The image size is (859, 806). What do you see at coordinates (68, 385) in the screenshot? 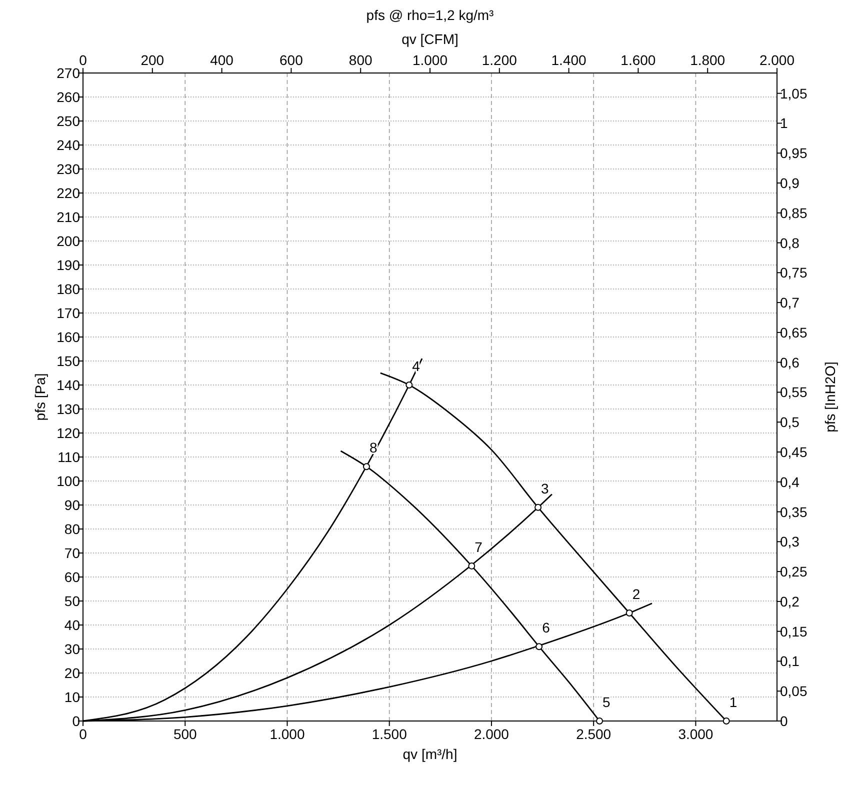
I see `y-tick-label: 140` at bounding box center [68, 385].